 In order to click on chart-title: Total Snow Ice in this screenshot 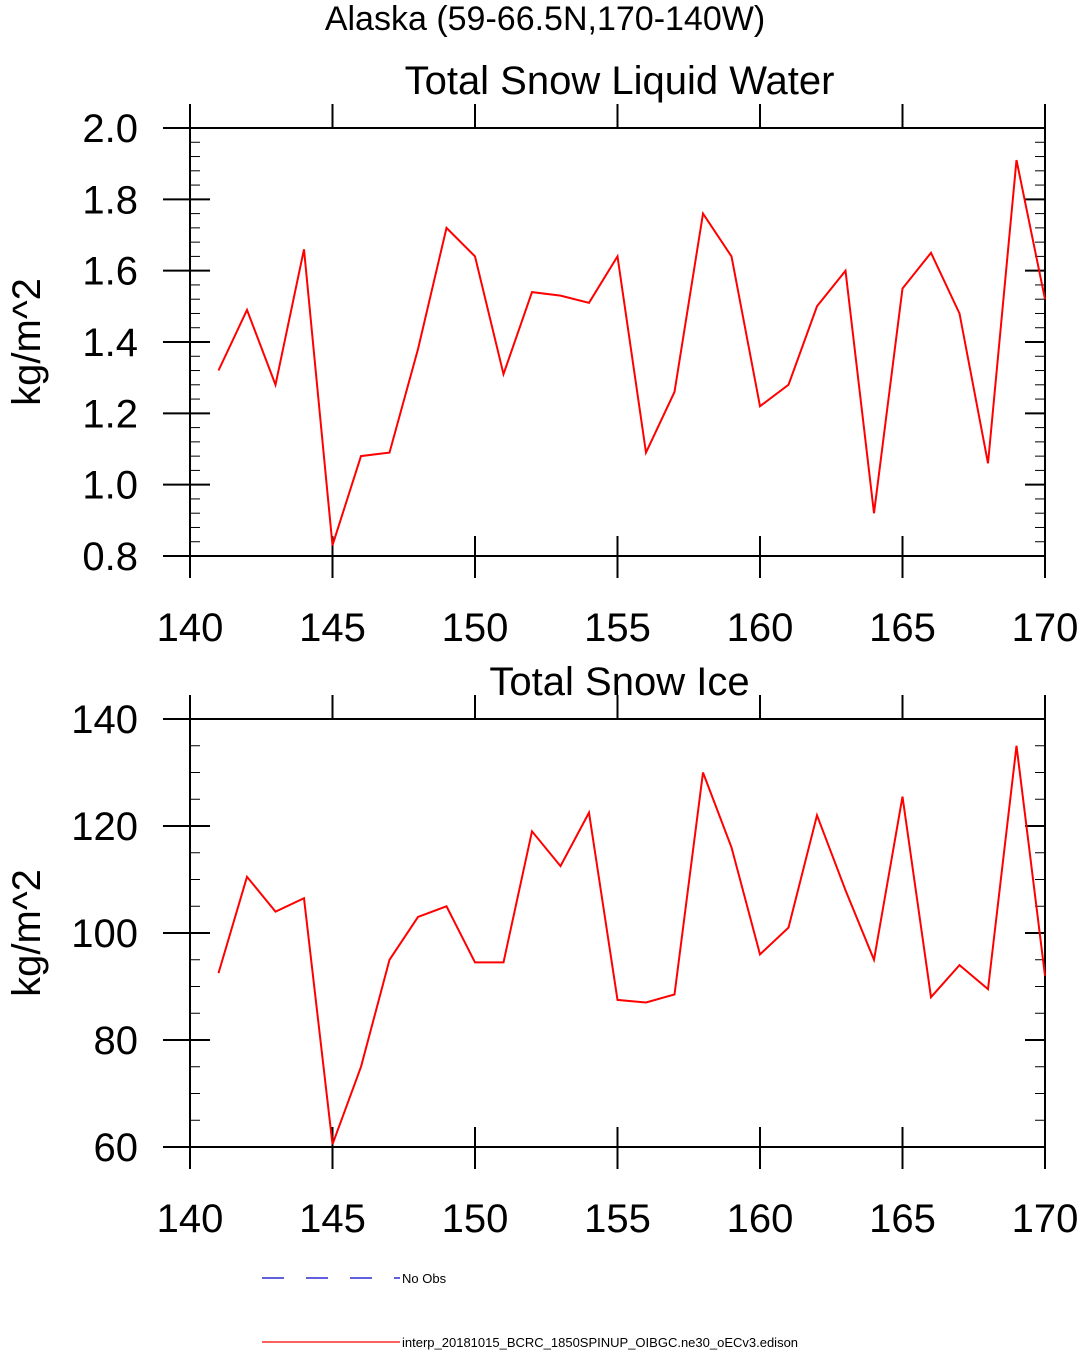, I will do `click(619, 682)`.